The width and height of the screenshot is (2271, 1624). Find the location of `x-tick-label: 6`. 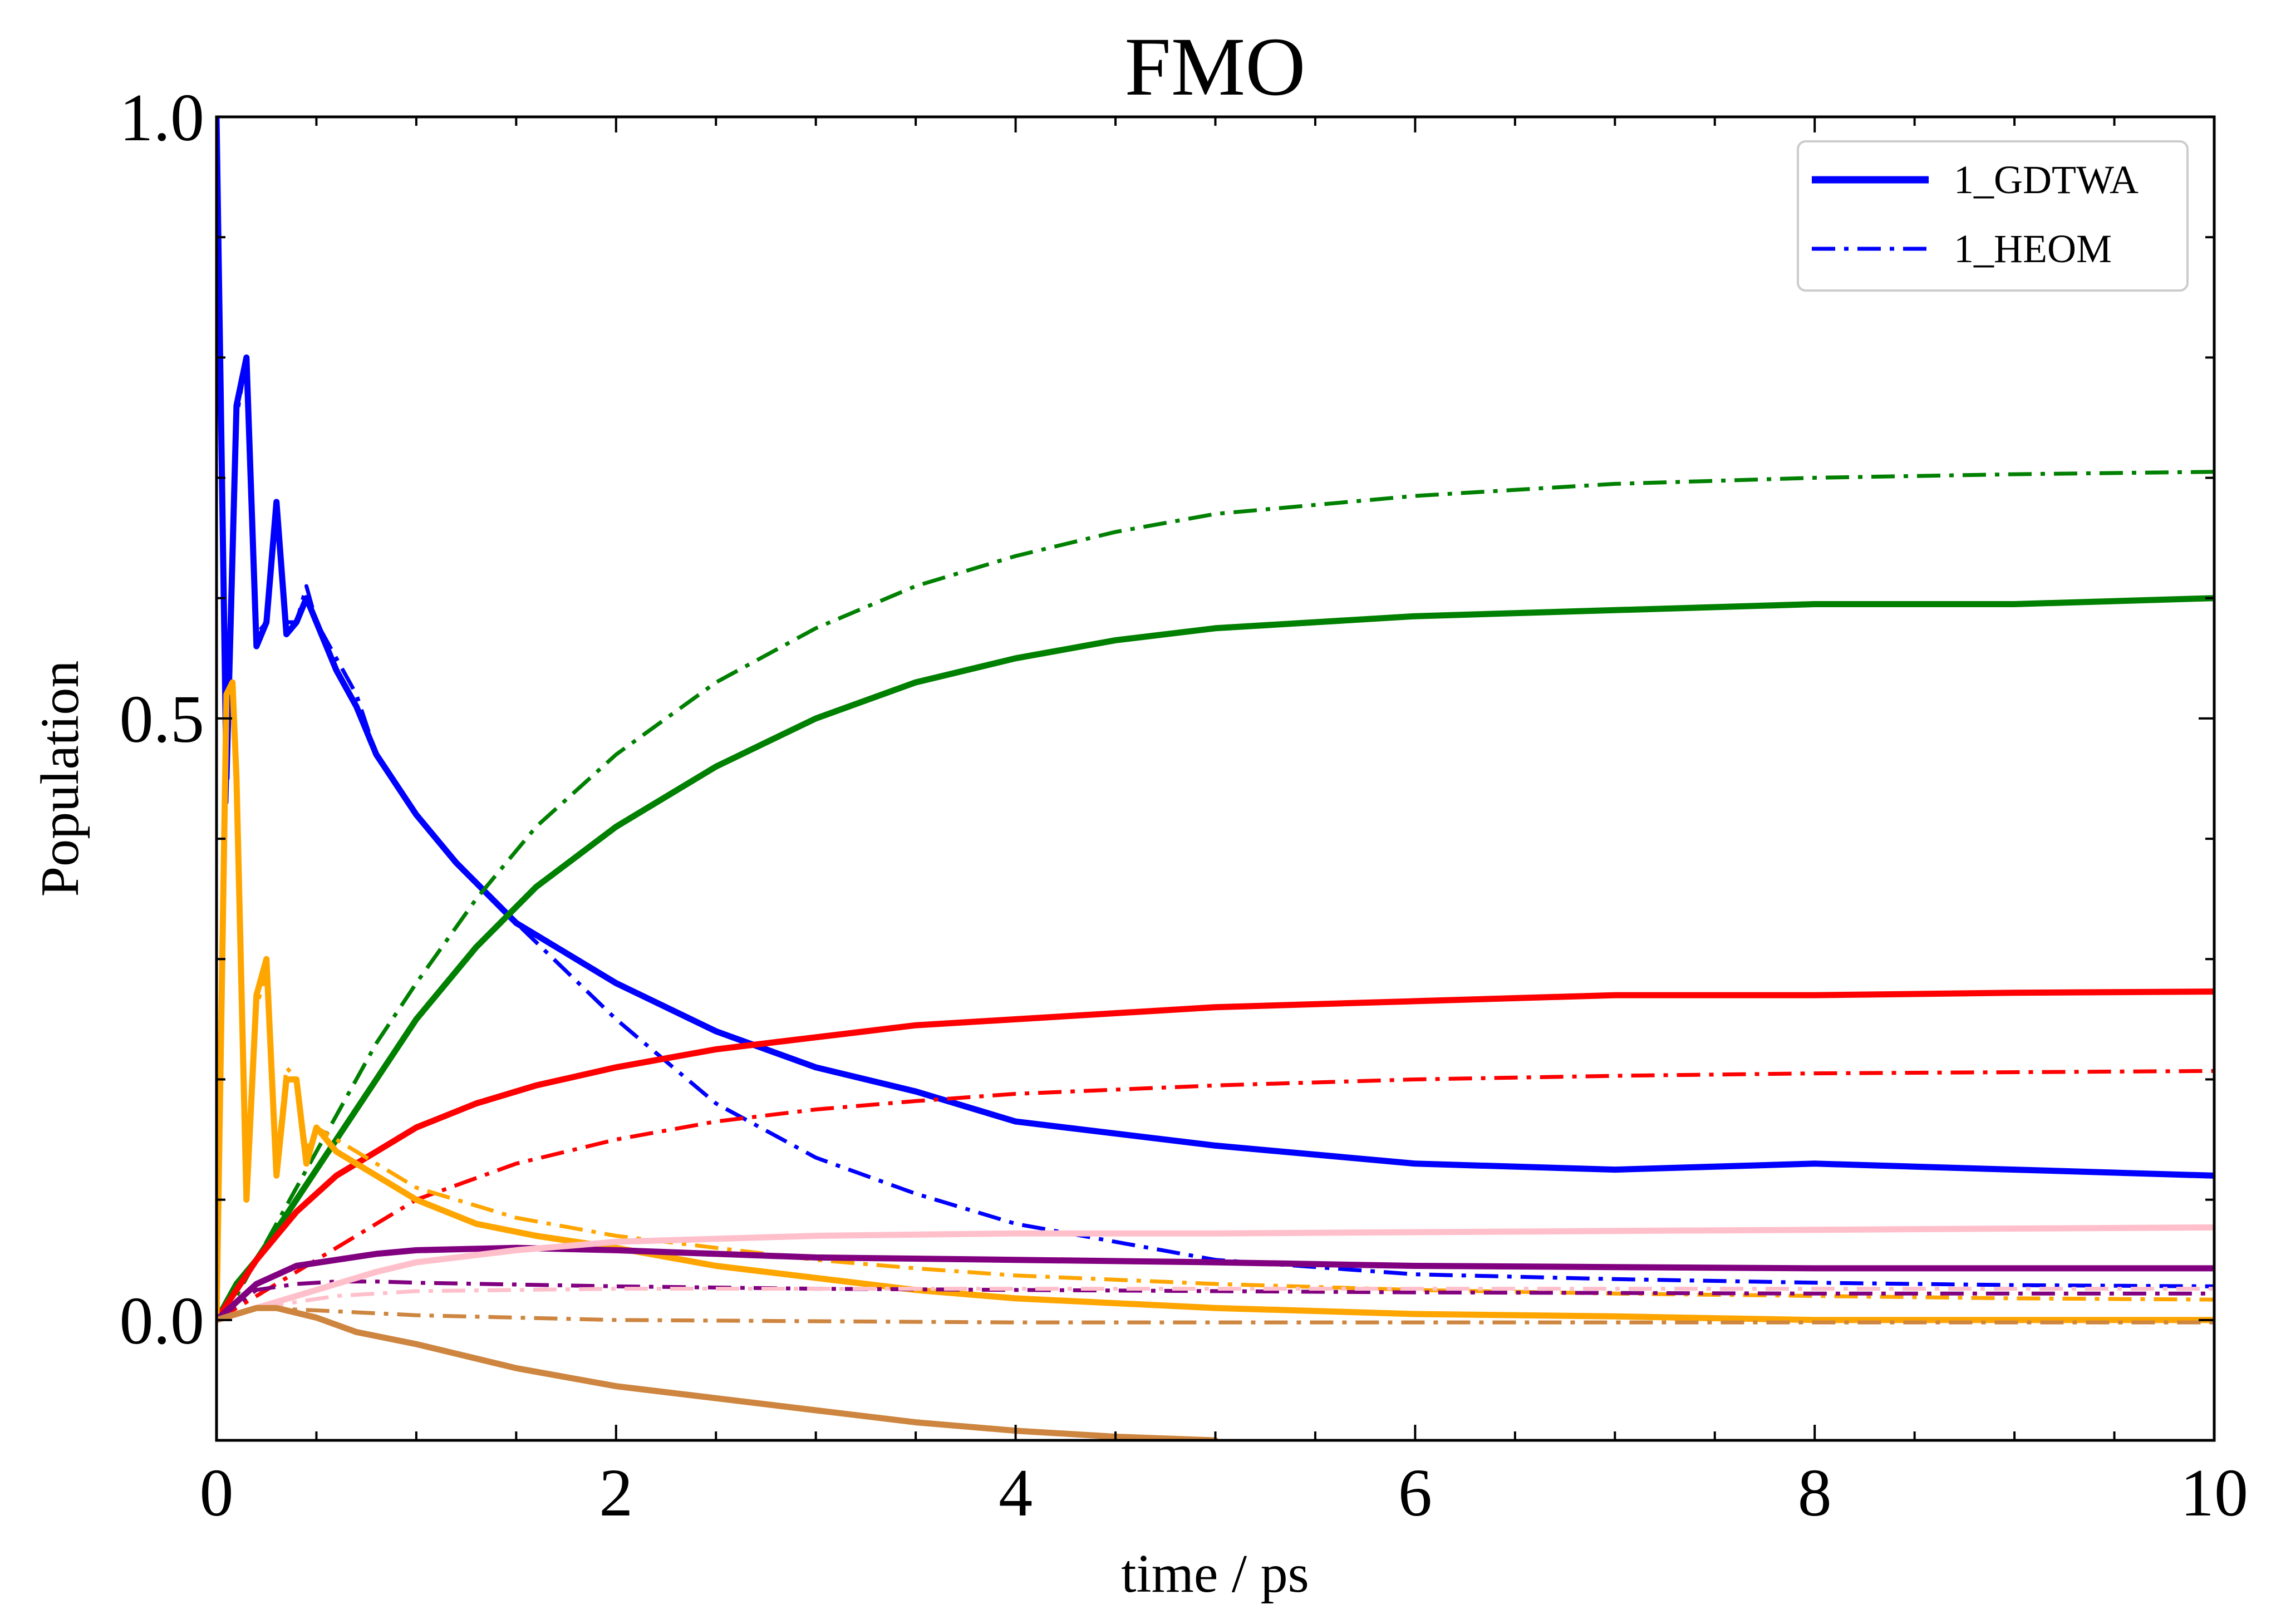

x-tick-label: 6 is located at coordinates (1415, 1493).